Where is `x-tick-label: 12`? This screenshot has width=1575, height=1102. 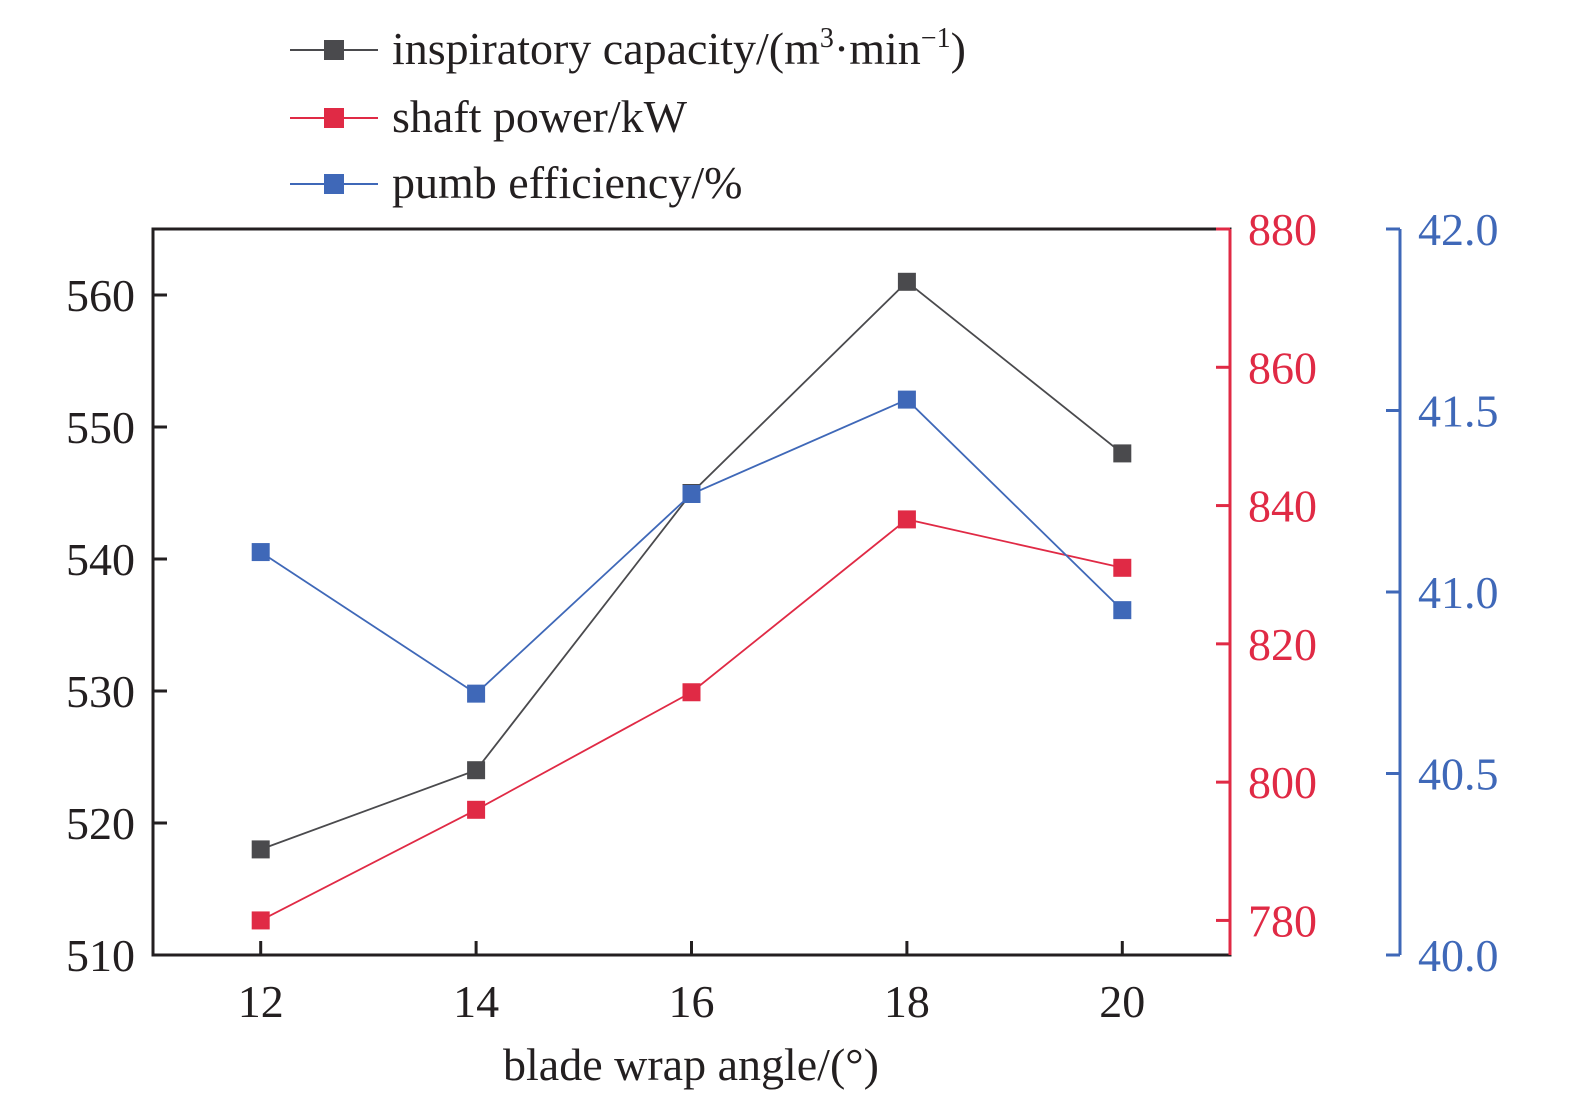 x-tick-label: 12 is located at coordinates (261, 1001).